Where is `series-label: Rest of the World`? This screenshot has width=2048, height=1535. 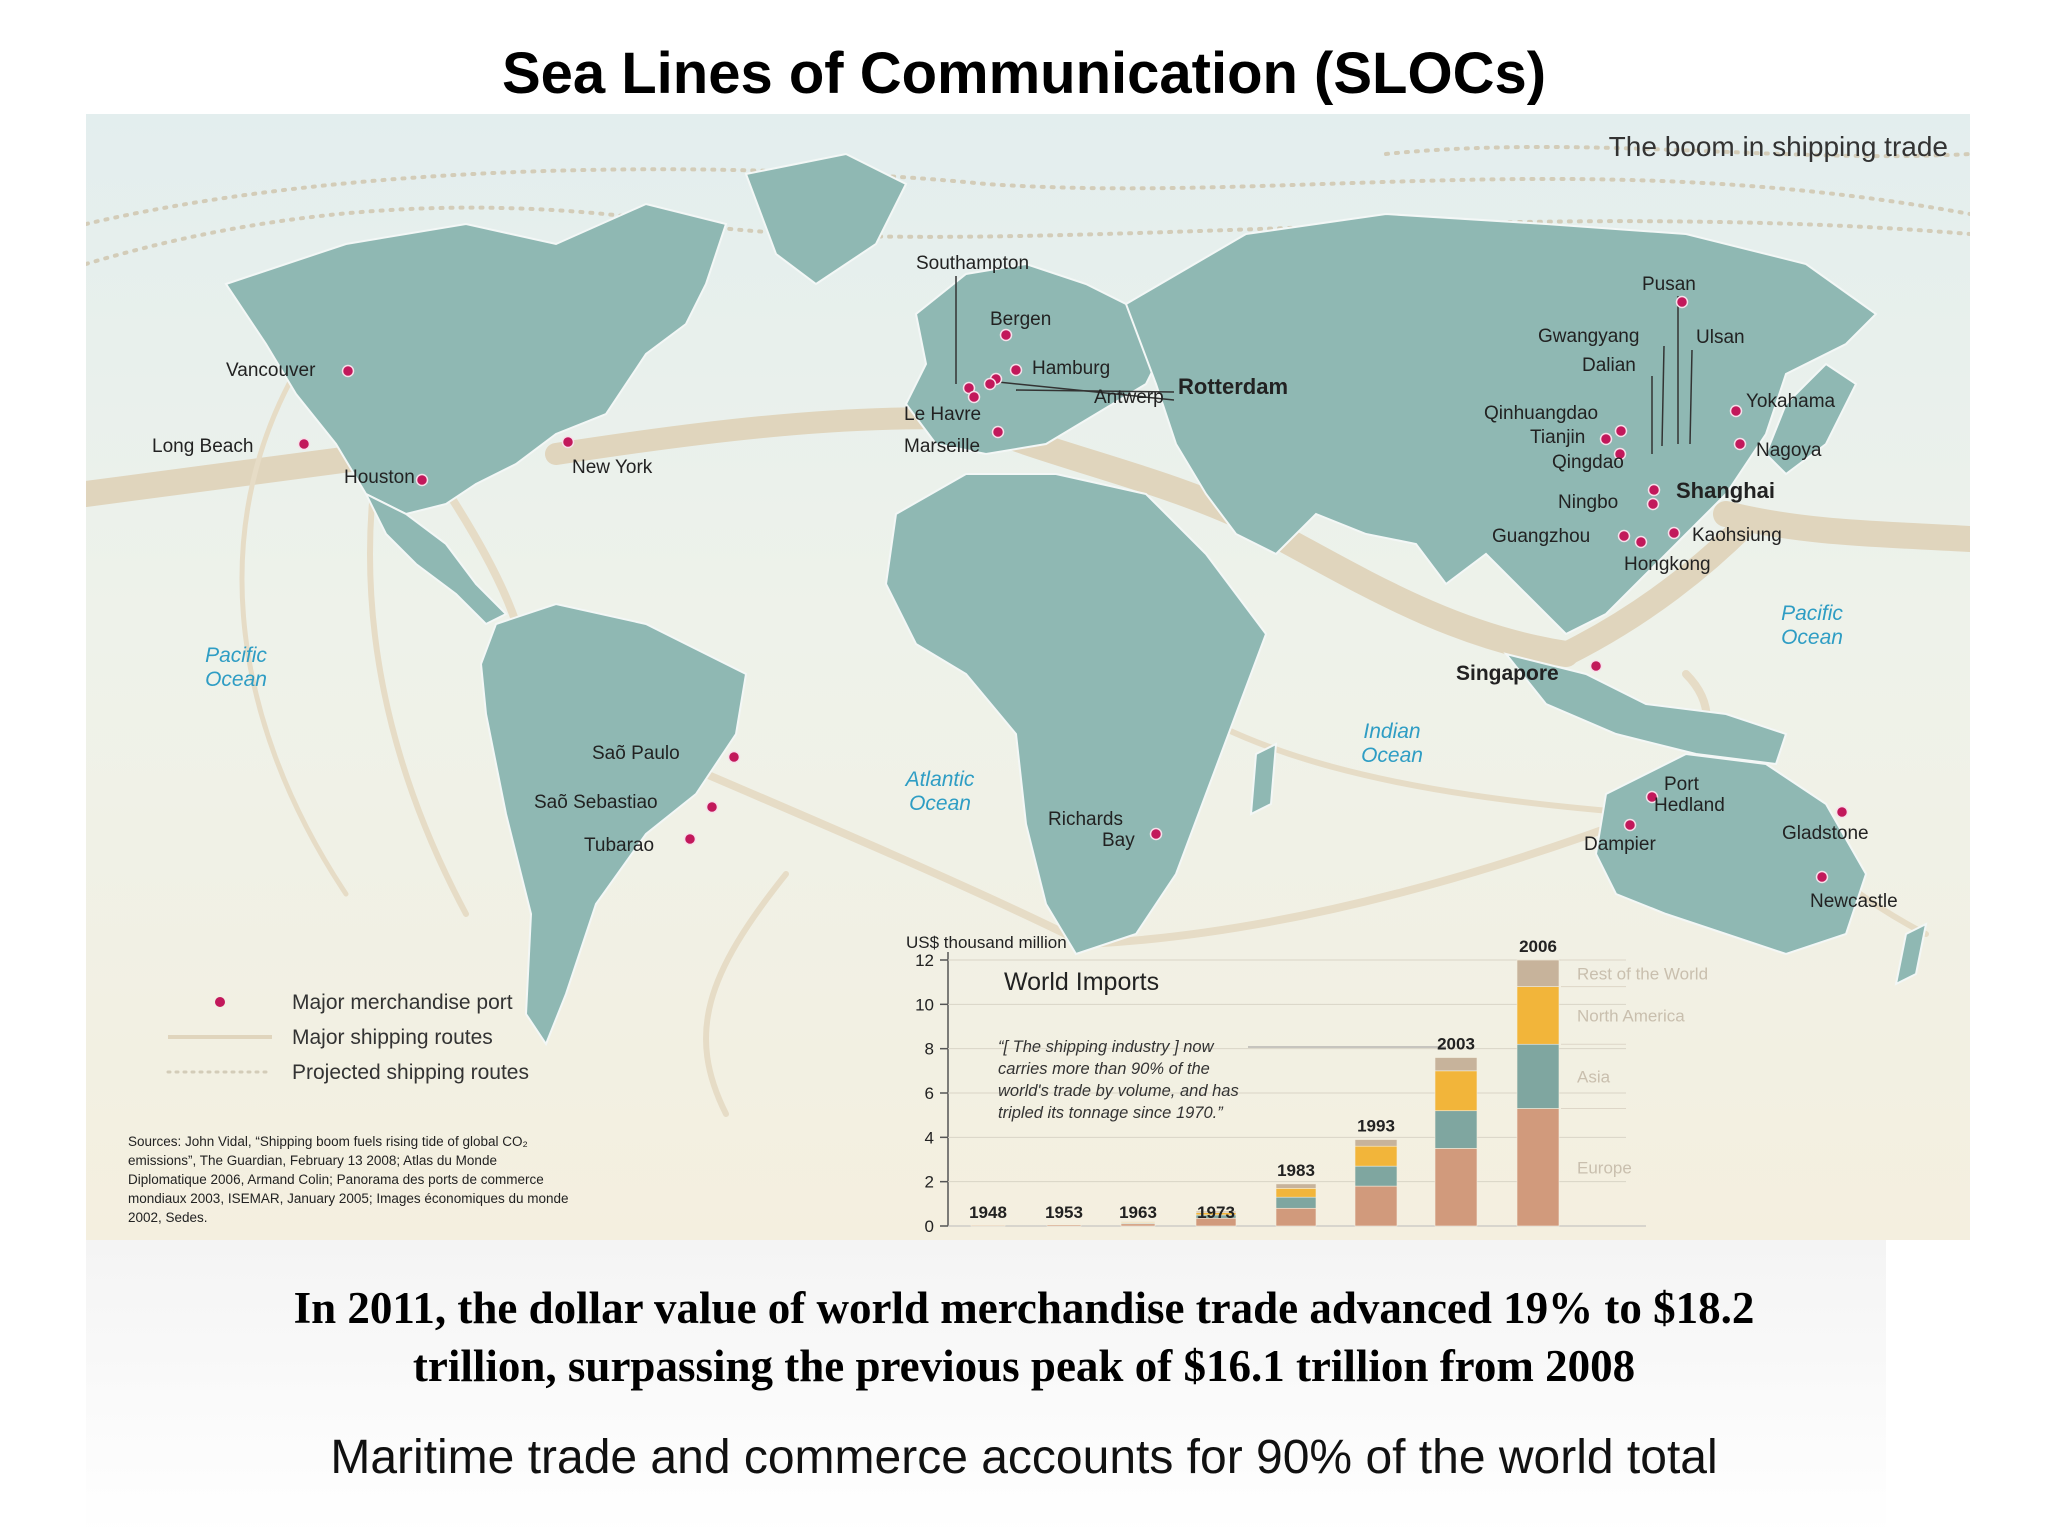 series-label: Rest of the World is located at coordinates (1642, 973).